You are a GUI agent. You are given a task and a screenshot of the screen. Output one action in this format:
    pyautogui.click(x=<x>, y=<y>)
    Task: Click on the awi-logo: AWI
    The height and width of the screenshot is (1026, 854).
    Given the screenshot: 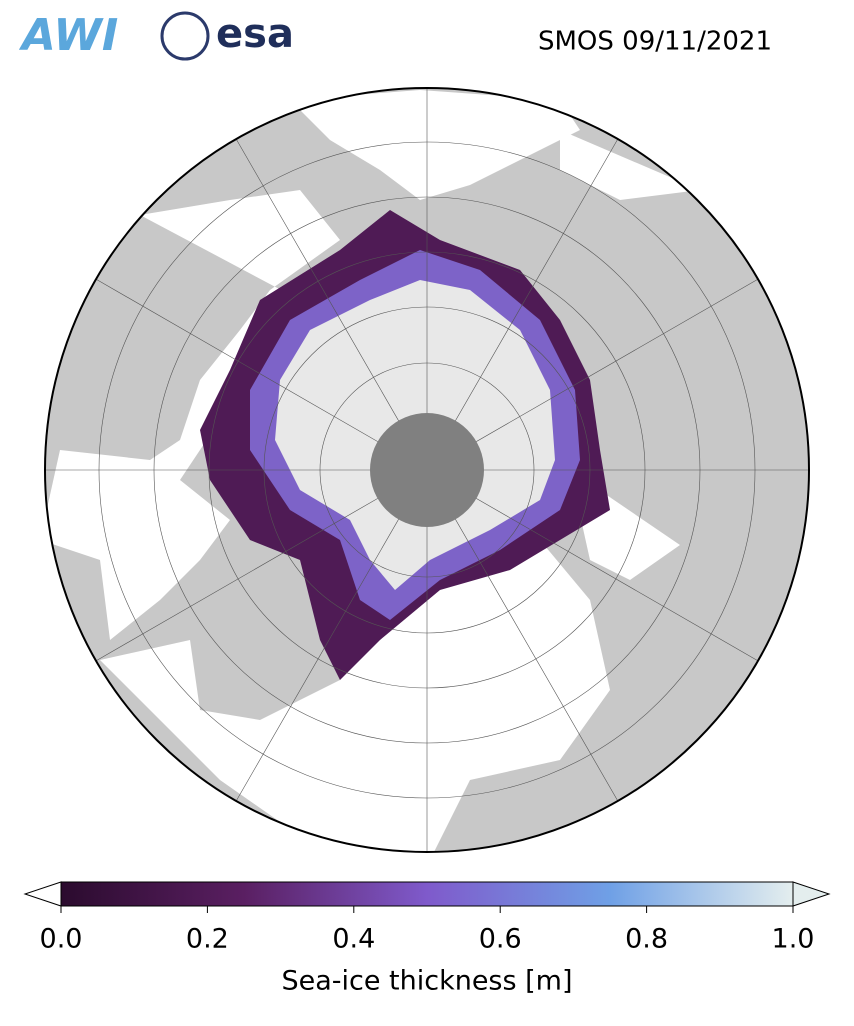 What is the action you would take?
    pyautogui.click(x=69, y=35)
    